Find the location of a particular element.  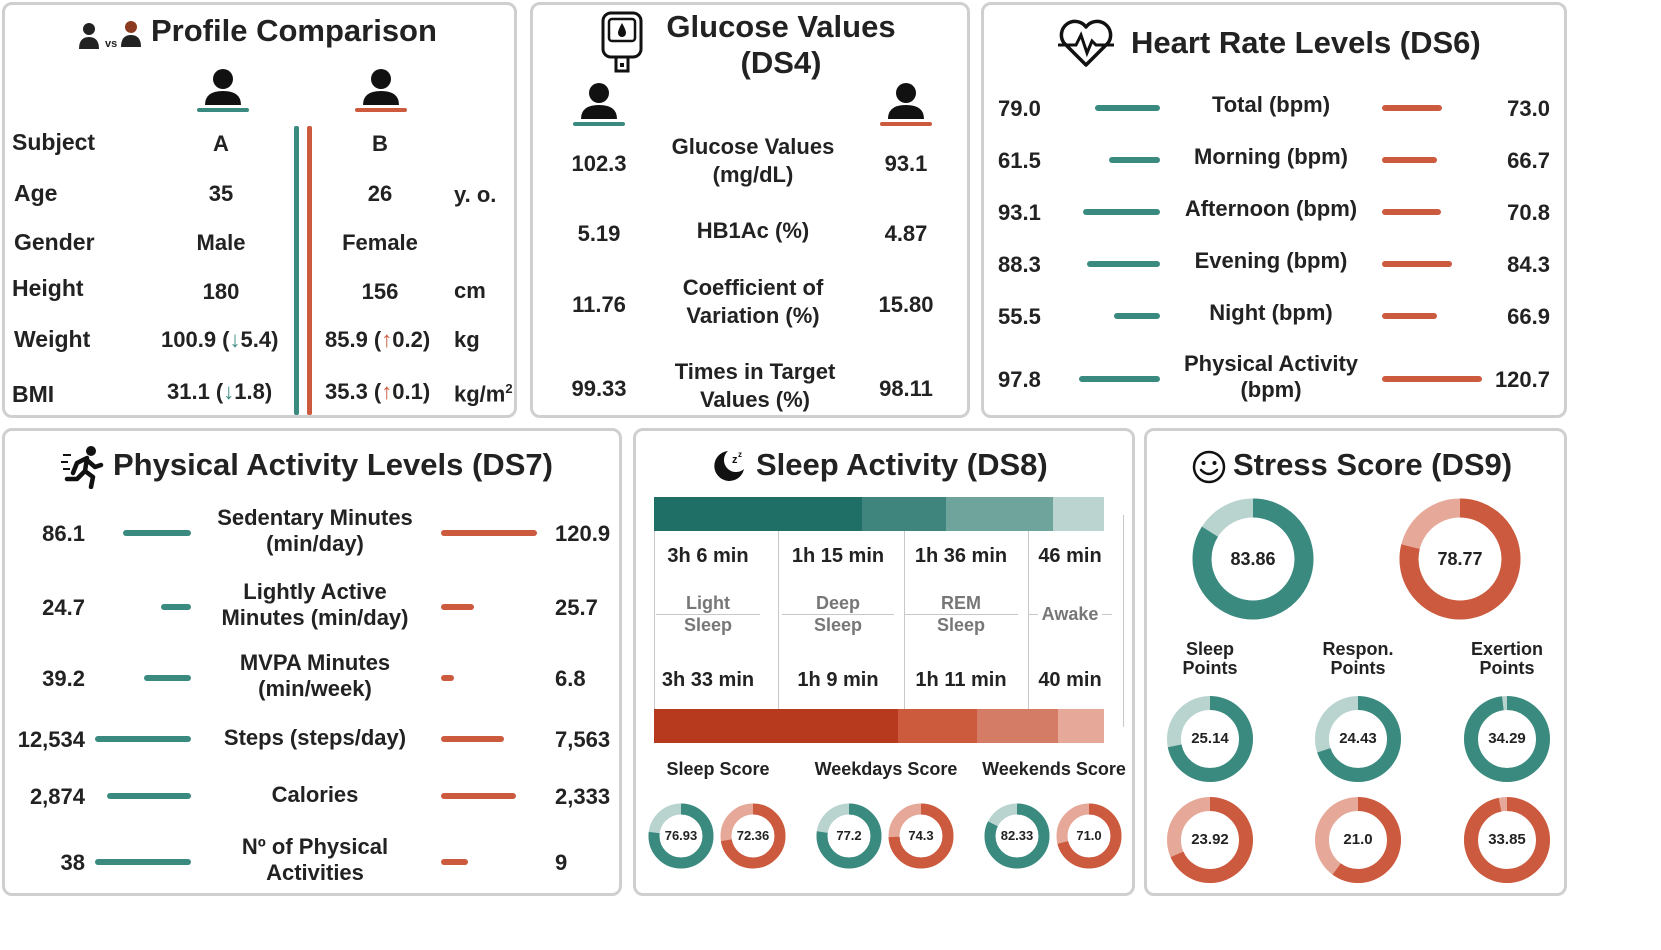

activity-b-value: 2,333 is located at coordinates (583, 796).